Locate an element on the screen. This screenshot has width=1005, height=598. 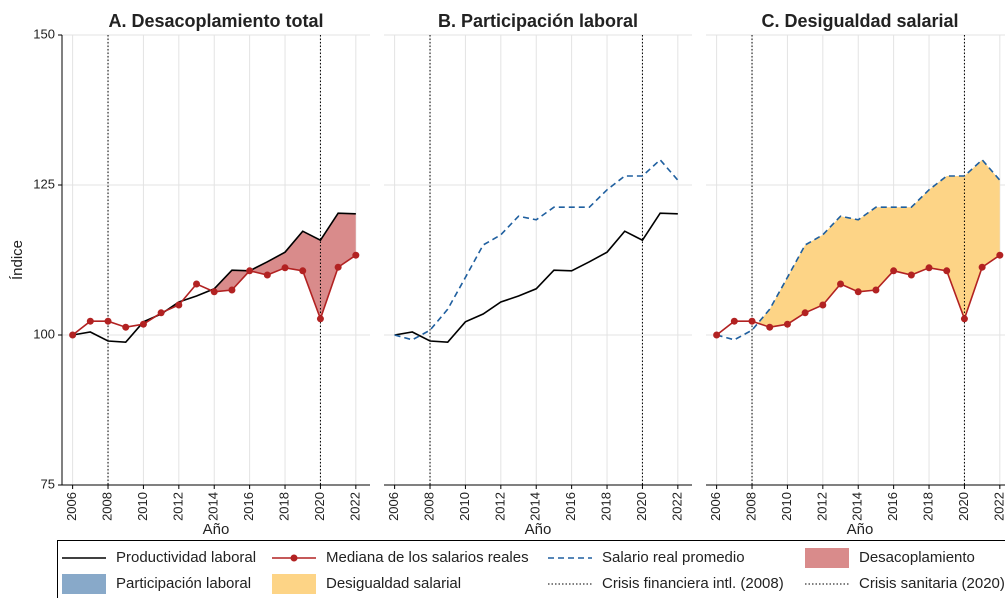
panel-title: B. Participación laboral is located at coordinates (538, 21).